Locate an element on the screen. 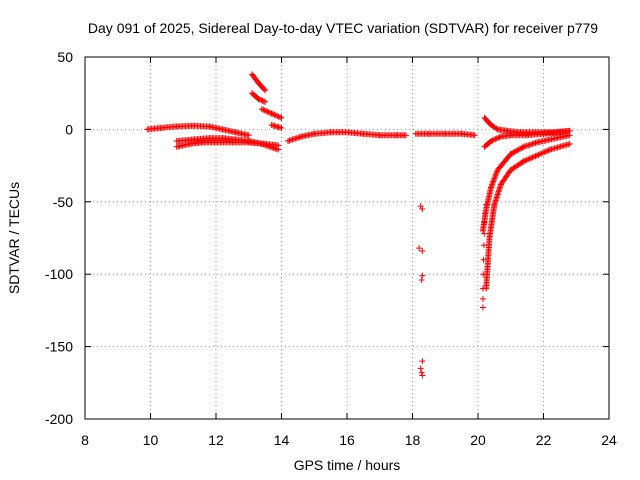 This screenshot has width=640, height=480. x-axis-label: GPS time / hours is located at coordinates (347, 465).